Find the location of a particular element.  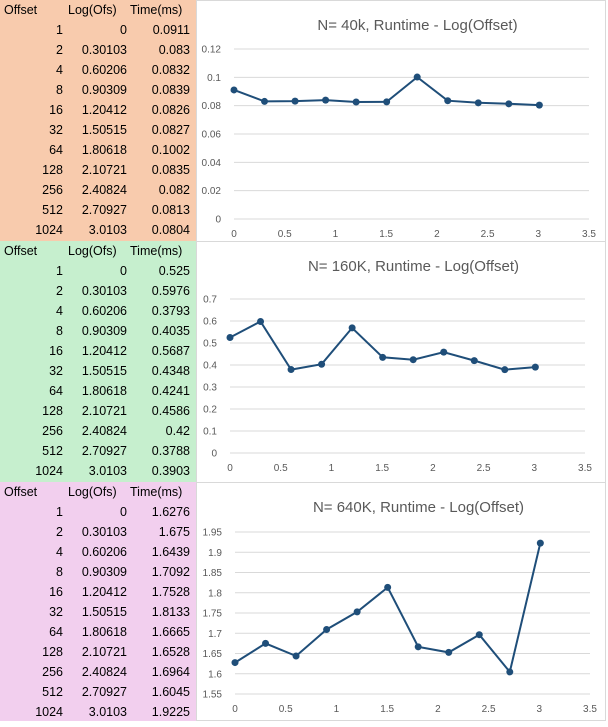

time-cell: 0.4348 is located at coordinates (170, 371).